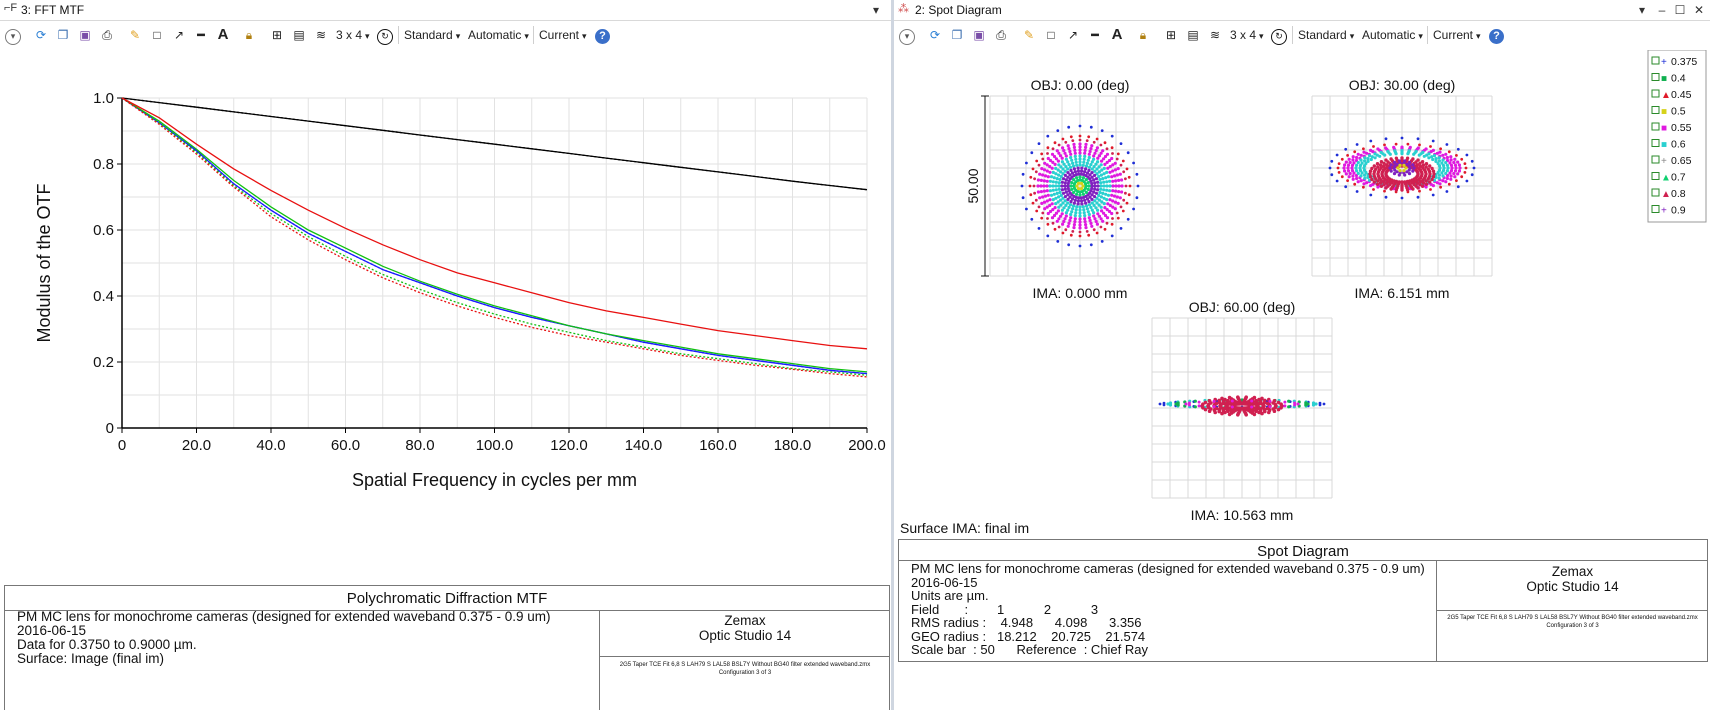  I want to click on legend-label: 0.55, so click(1681, 128).